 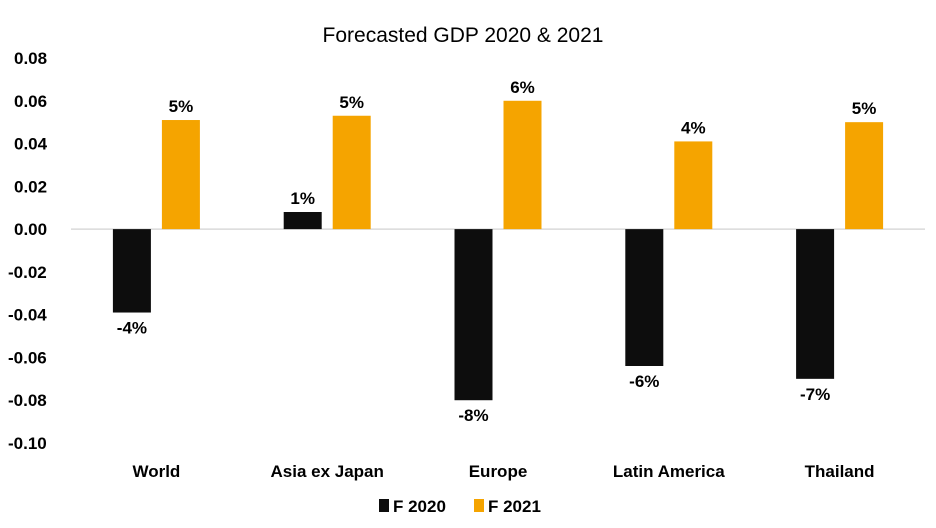 What do you see at coordinates (30, 186) in the screenshot?
I see `y-tick-label: 0.02` at bounding box center [30, 186].